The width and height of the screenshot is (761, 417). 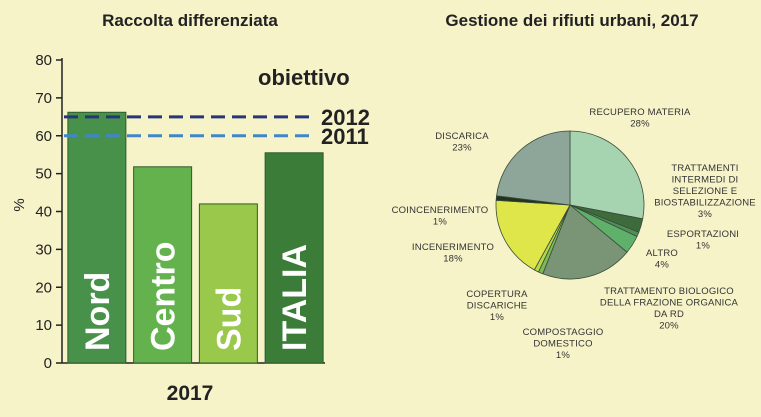 I want to click on pie-slice-label: SELEZIONE E, so click(x=705, y=191).